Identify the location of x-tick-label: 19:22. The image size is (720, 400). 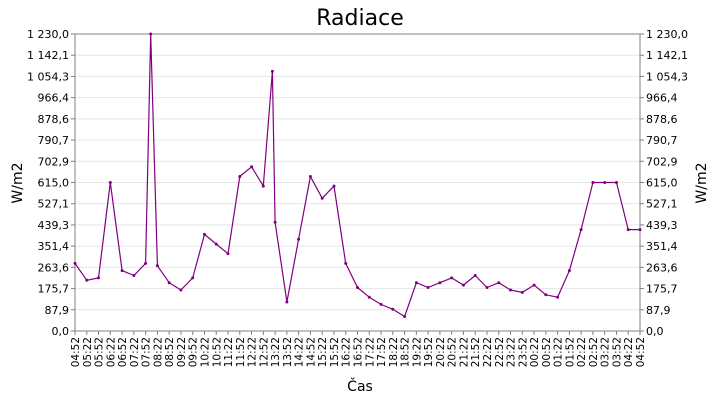
(417, 352).